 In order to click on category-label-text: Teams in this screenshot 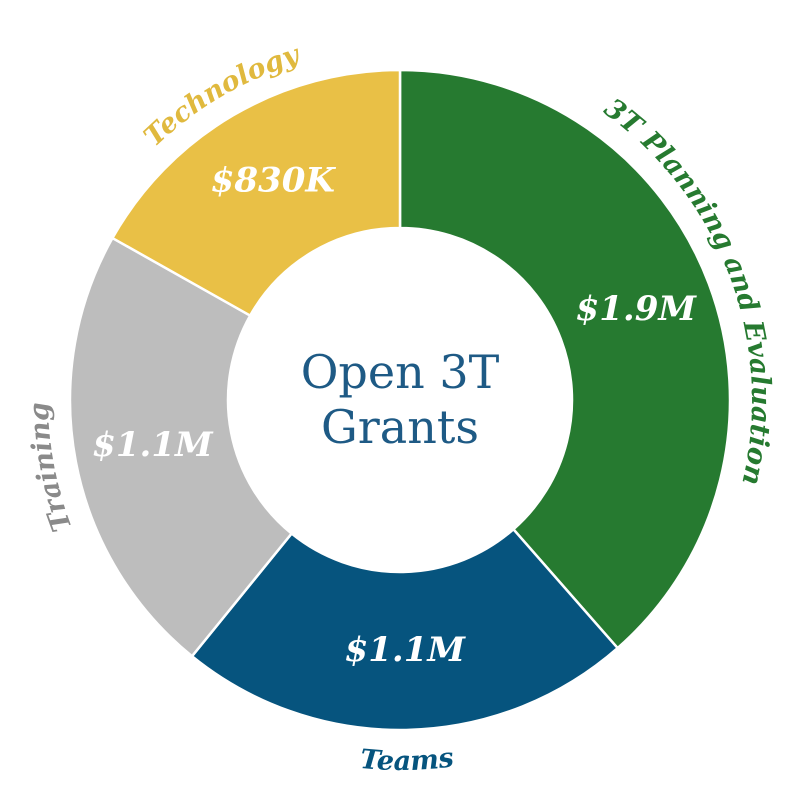, I will do `click(407, 759)`.